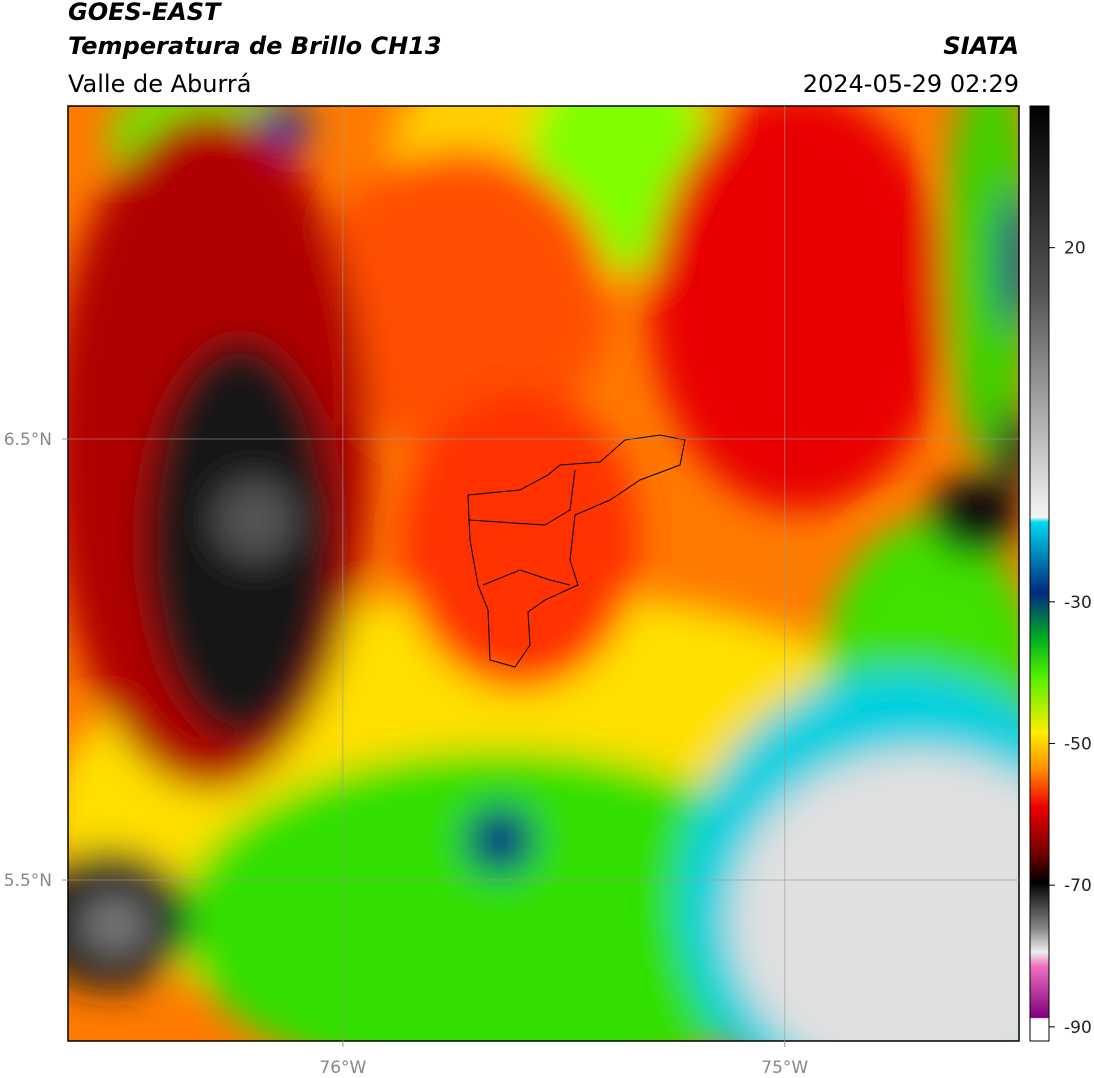  I want to click on region-label: Valle de Aburrá, so click(160, 84).